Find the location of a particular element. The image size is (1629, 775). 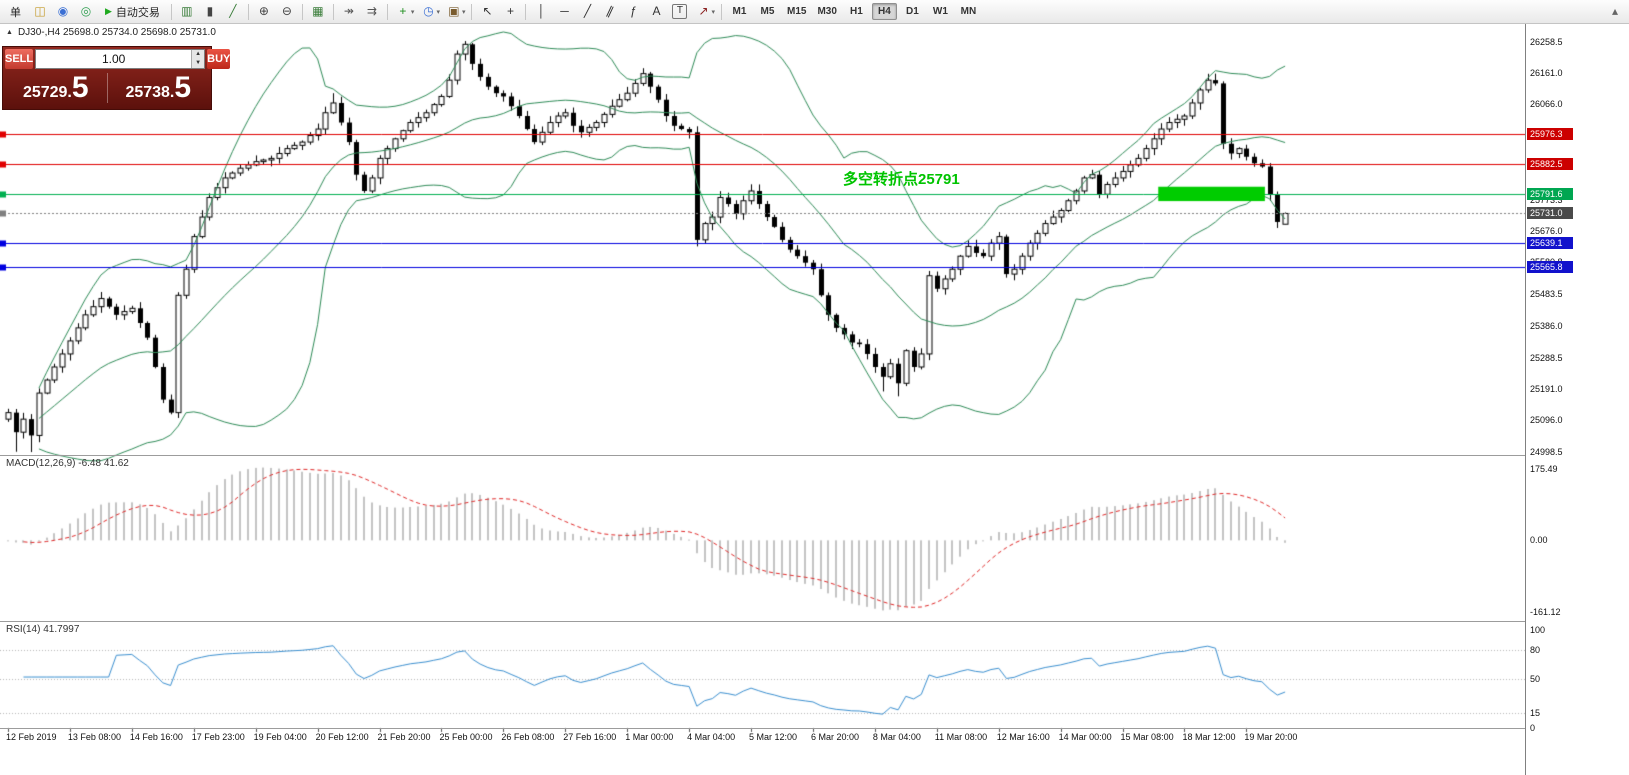

indicators-button: + ▾ is located at coordinates (404, 11).